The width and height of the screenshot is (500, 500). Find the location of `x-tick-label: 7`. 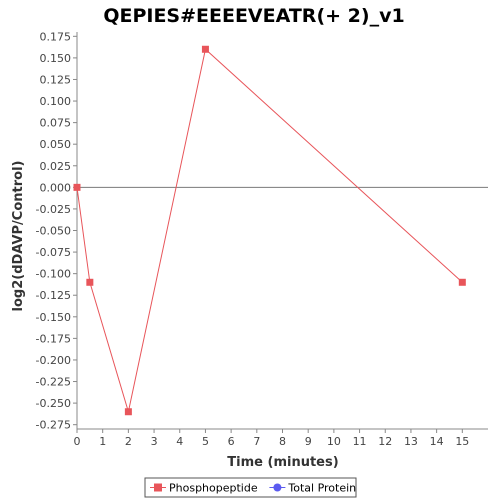

x-tick-label: 7 is located at coordinates (256, 441).